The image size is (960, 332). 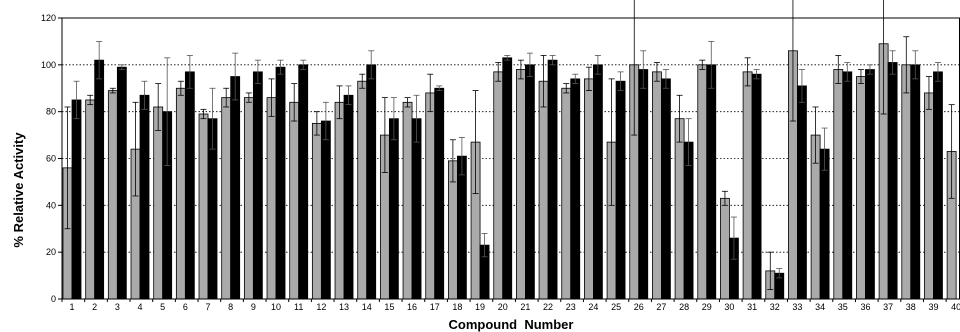 What do you see at coordinates (48, 65) in the screenshot?
I see `y-tick-label-100: 100` at bounding box center [48, 65].